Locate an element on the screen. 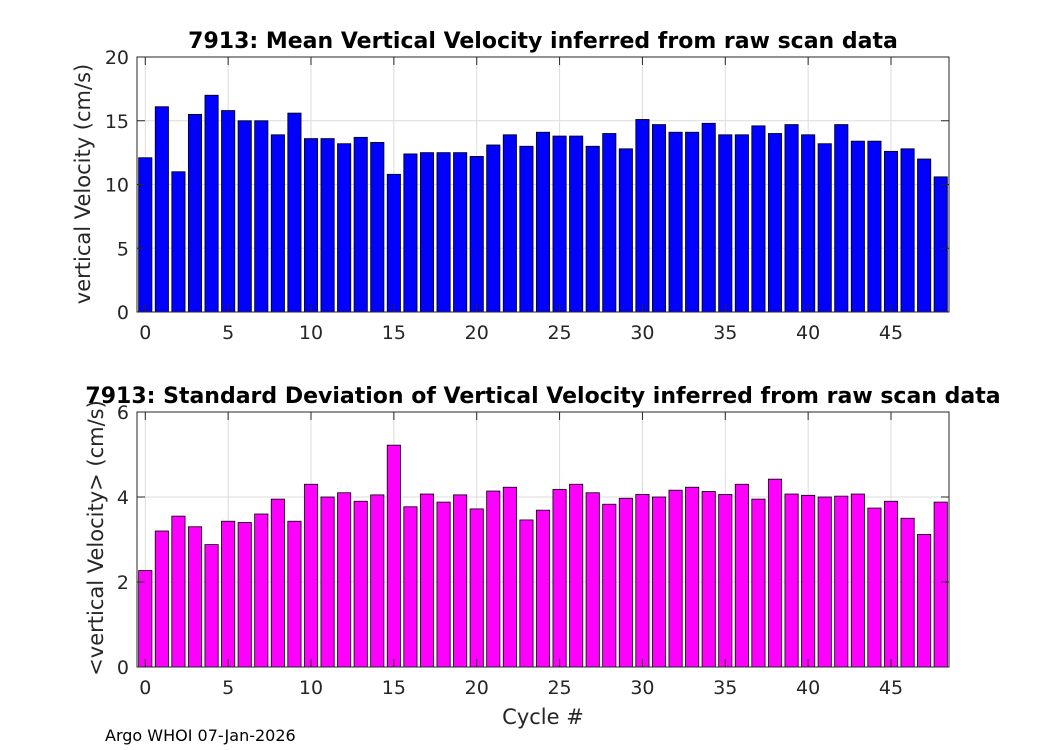  std-velocity-ytick-label-4: 4 is located at coordinates (123, 498).